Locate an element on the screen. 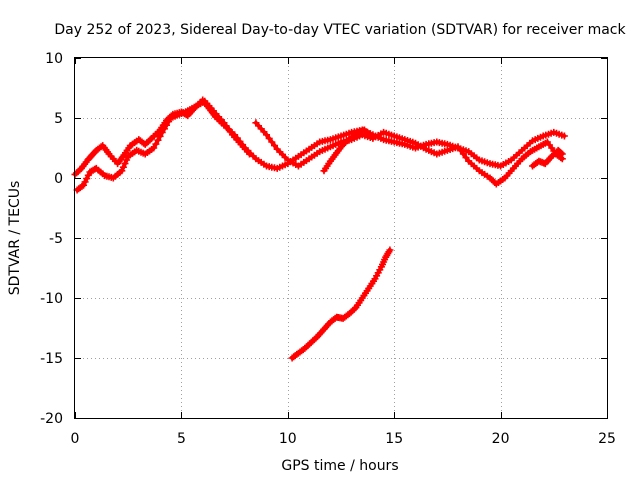 The height and width of the screenshot is (480, 640). series-track-e is located at coordinates (547, 158).